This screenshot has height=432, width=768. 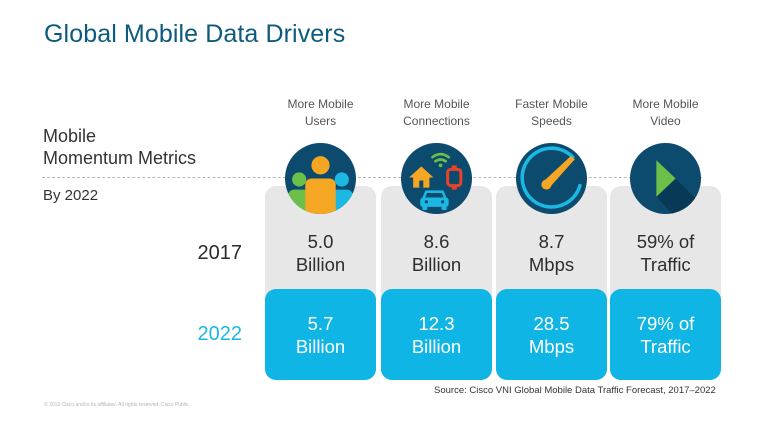 What do you see at coordinates (551, 104) in the screenshot?
I see `metric-heading-line1: Faster Mobile` at bounding box center [551, 104].